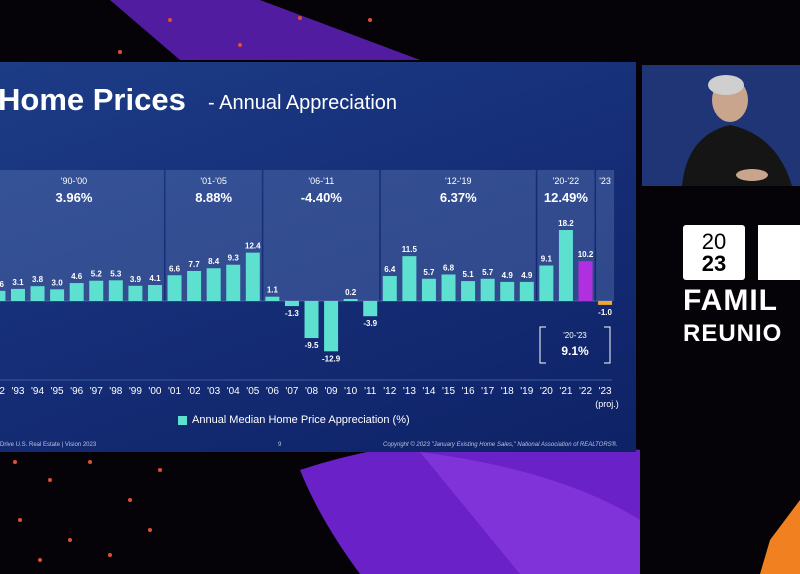 The width and height of the screenshot is (800, 574). Describe the element at coordinates (74, 197) in the screenshot. I see `period-average: 3.96%` at that location.